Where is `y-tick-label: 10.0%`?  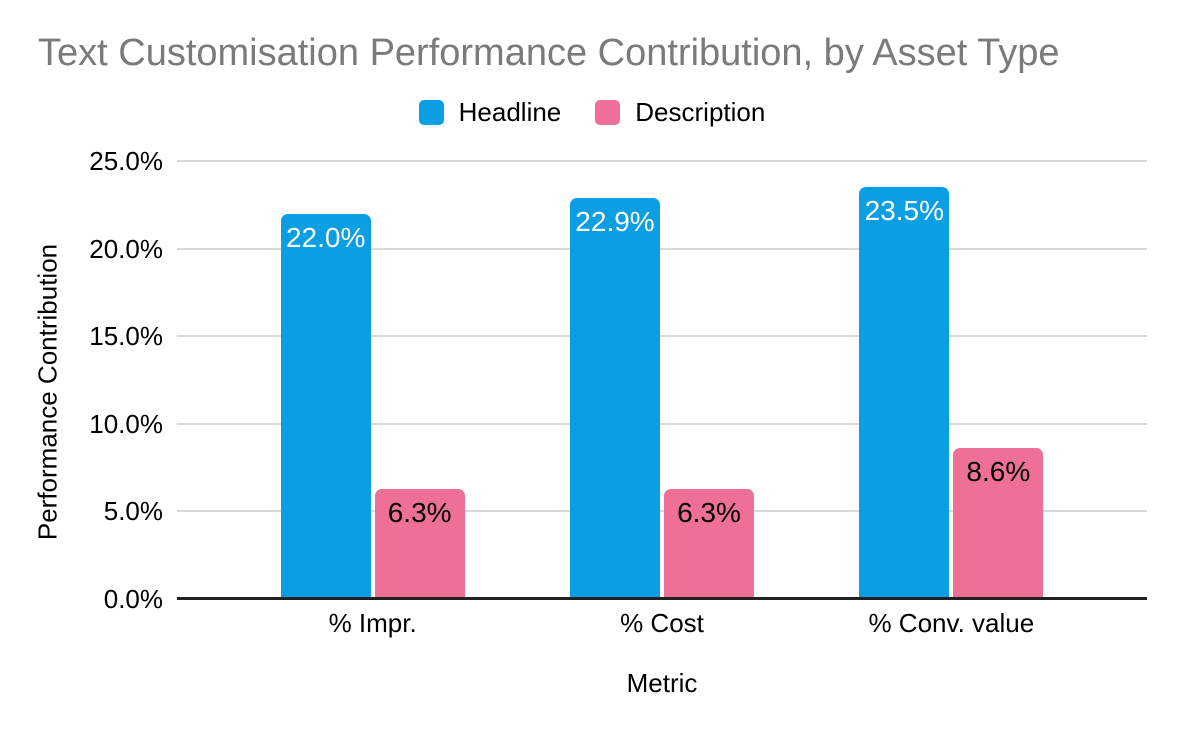 y-tick-label: 10.0% is located at coordinates (126, 423).